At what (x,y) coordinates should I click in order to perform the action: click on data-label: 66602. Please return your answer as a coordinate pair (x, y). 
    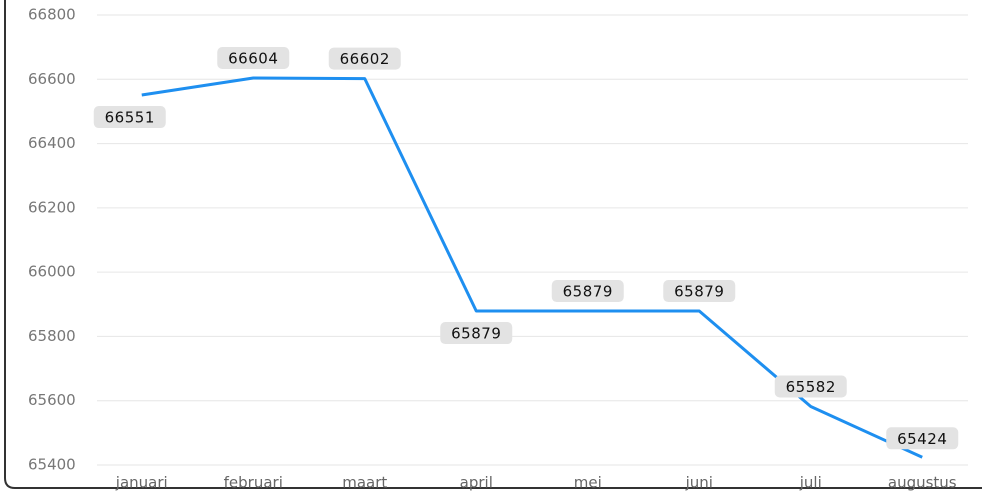
    Looking at the image, I should click on (365, 59).